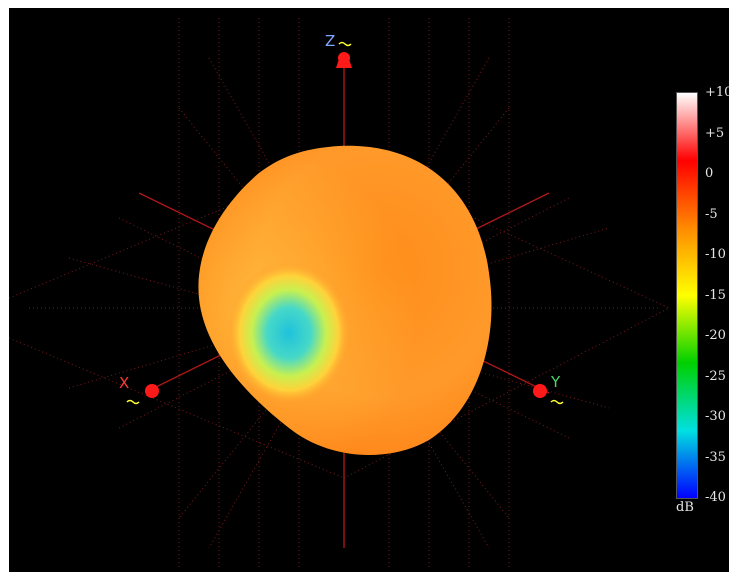  Describe the element at coordinates (344, 58) in the screenshot. I see `z-axis-marker-icon` at that location.